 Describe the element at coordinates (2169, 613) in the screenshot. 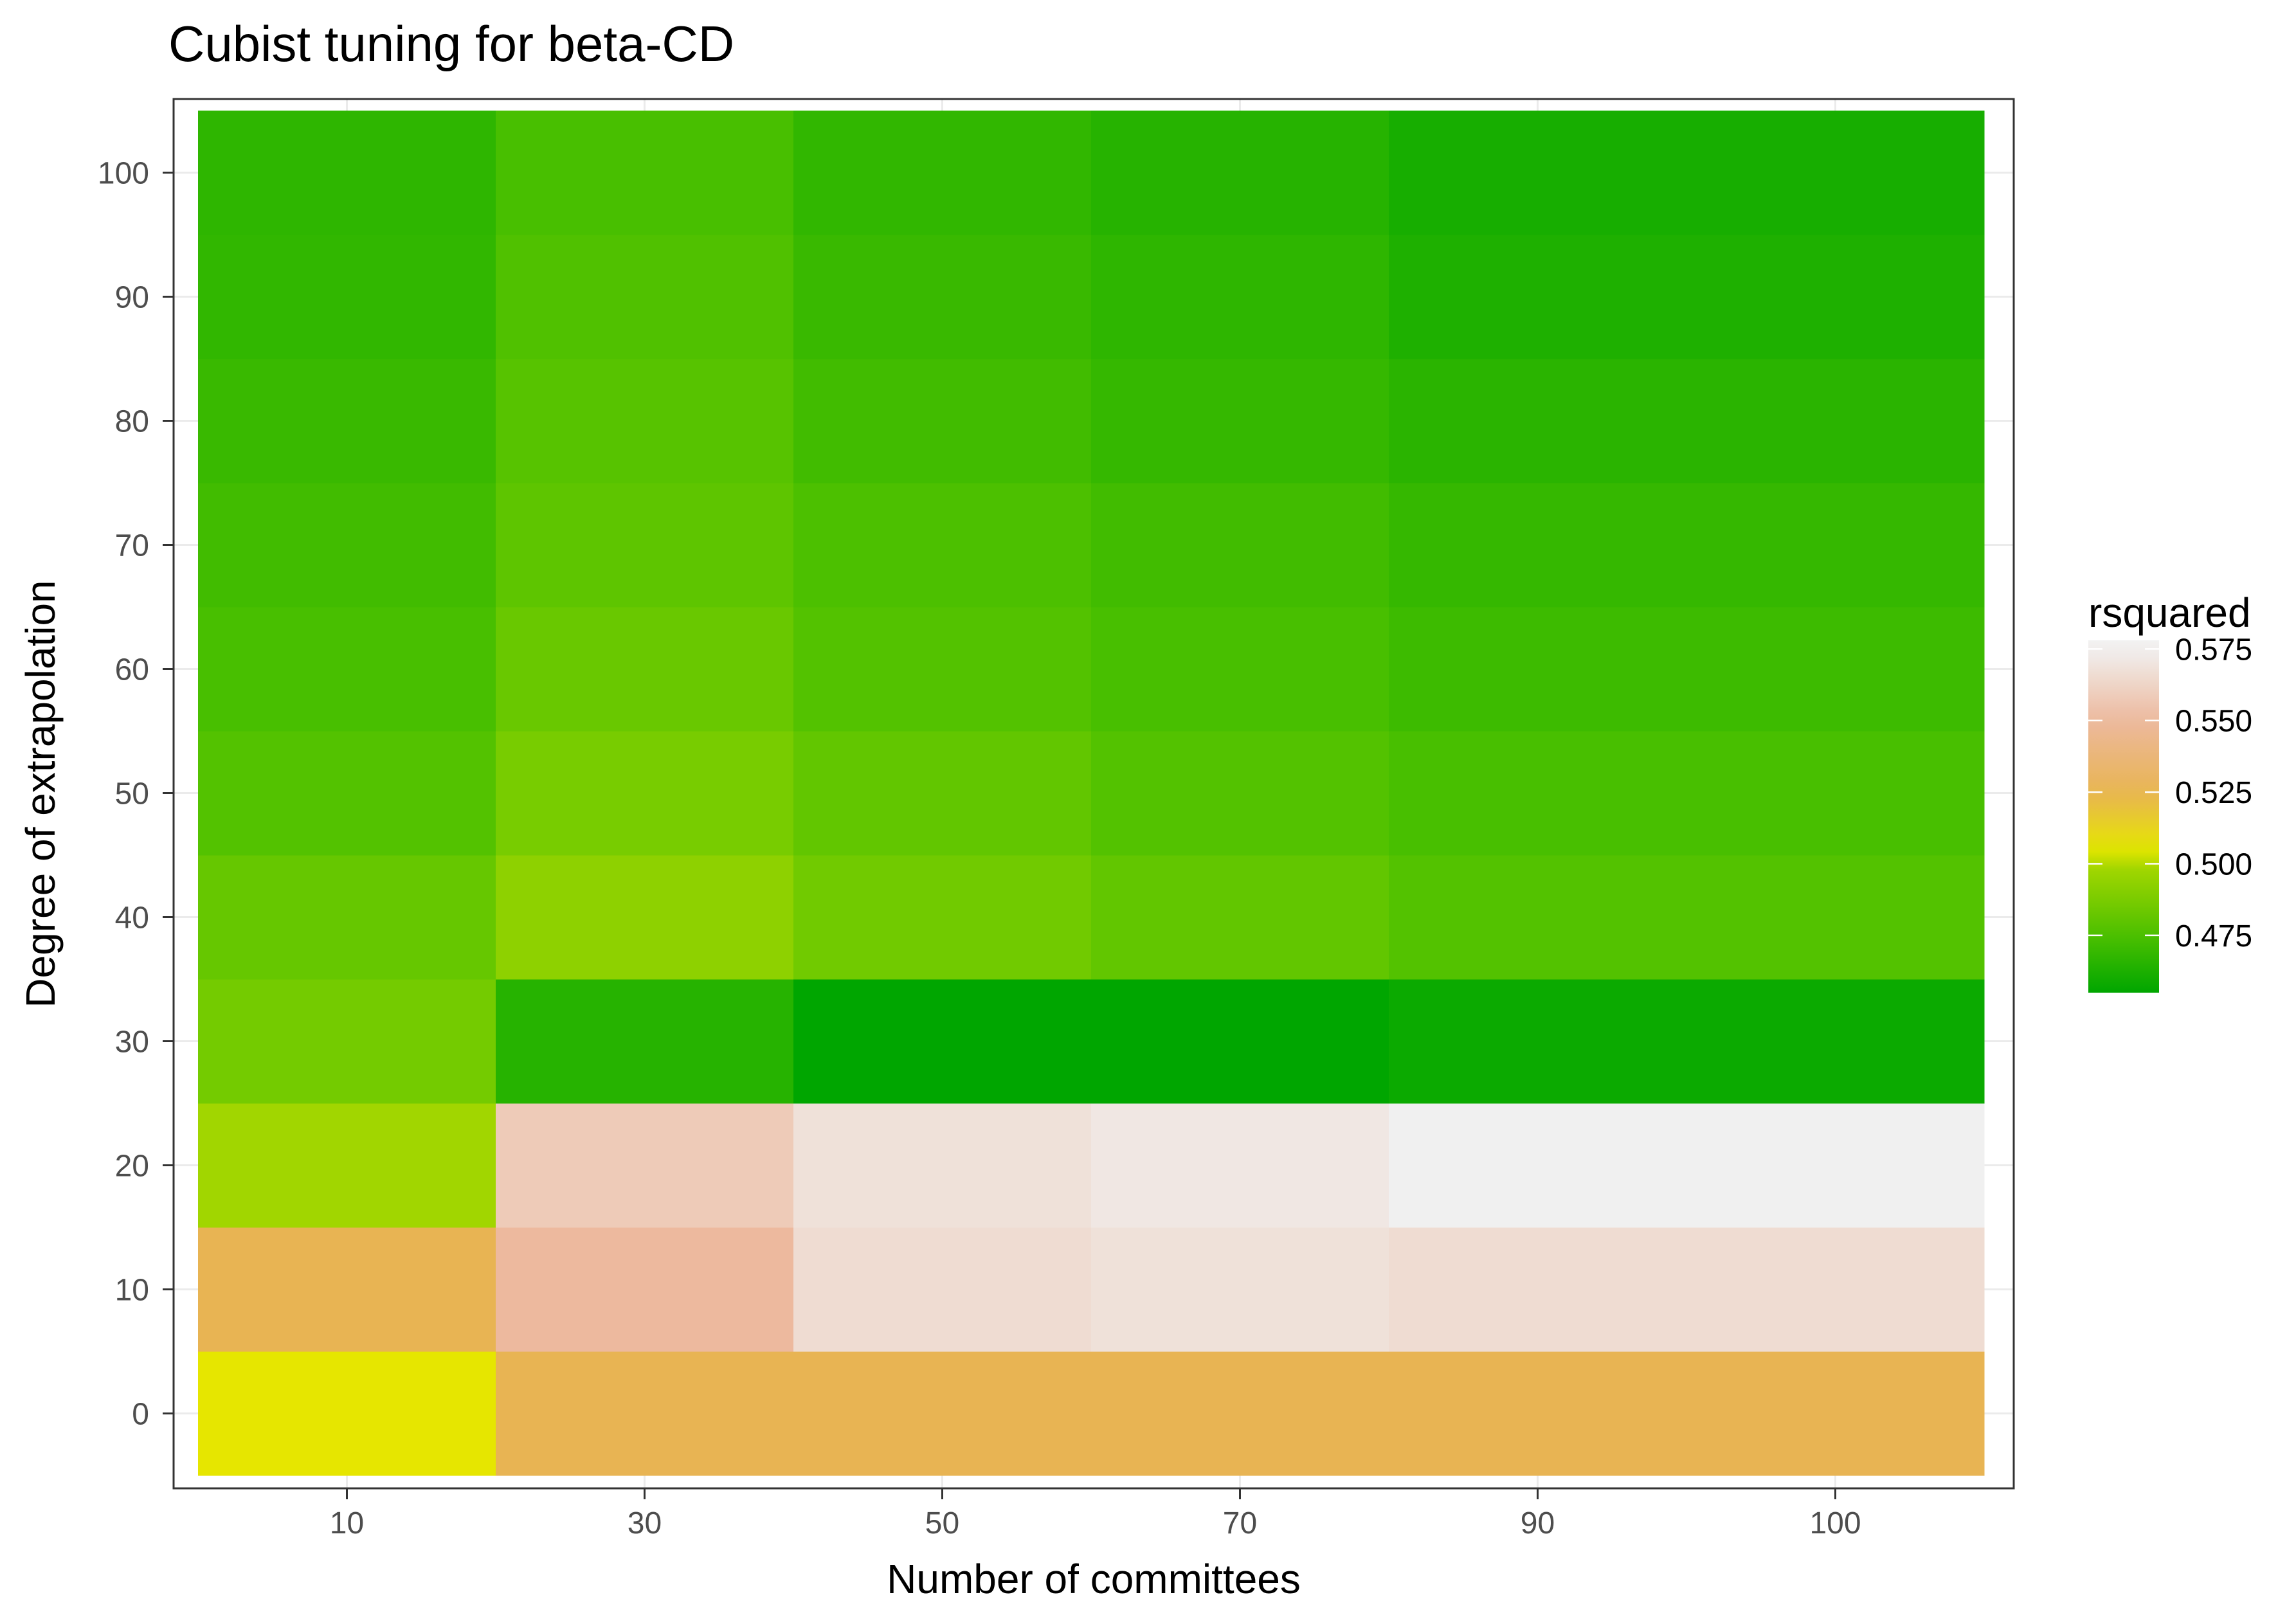

I see `legend-title: rsquared` at that location.